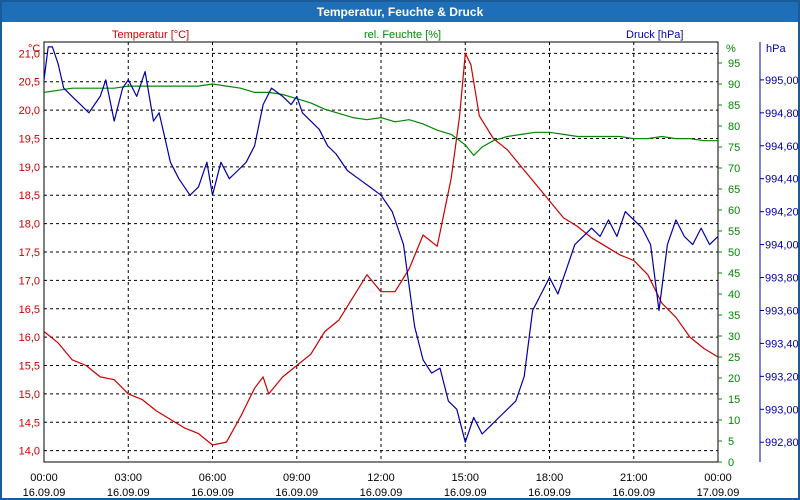  I want to click on humidity-tick-label: 65, so click(734, 190).